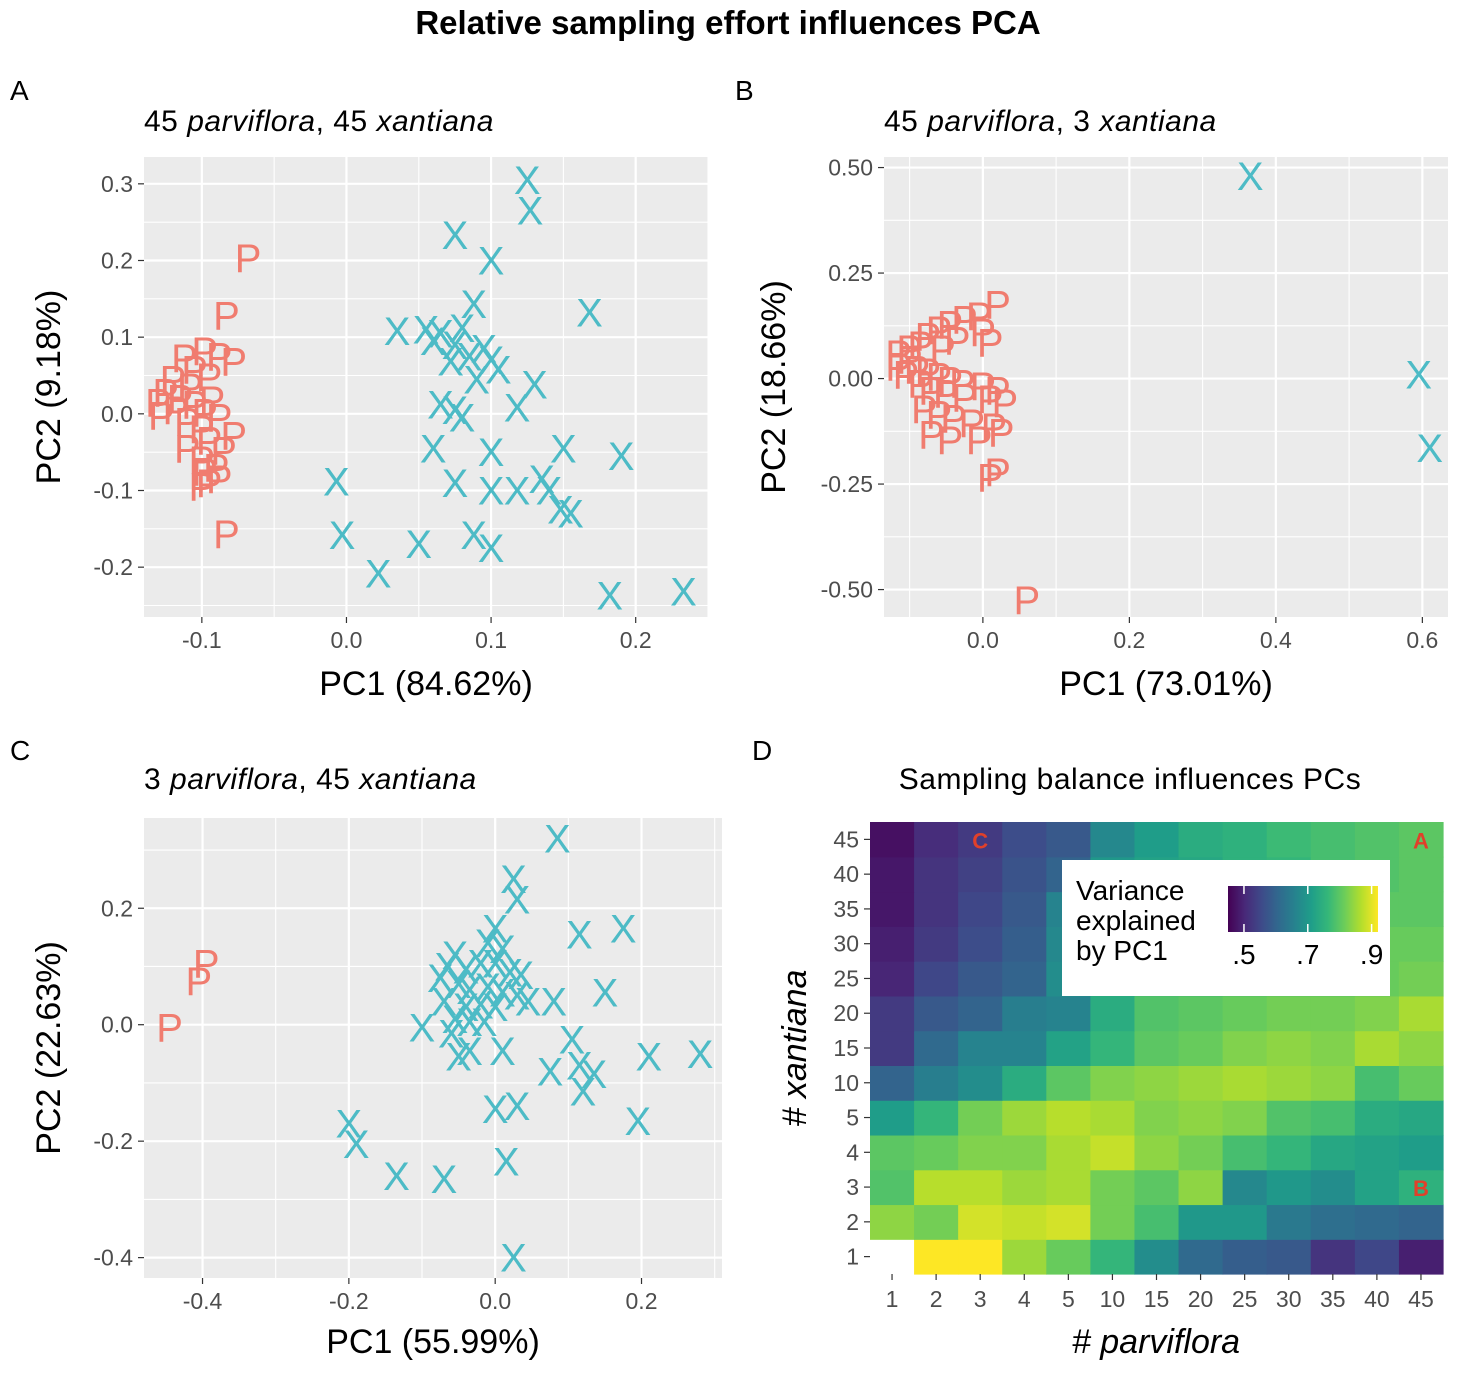 The image size is (1470, 1394). Describe the element at coordinates (495, 1301) in the screenshot. I see `x-tick-label: 0.0` at that location.